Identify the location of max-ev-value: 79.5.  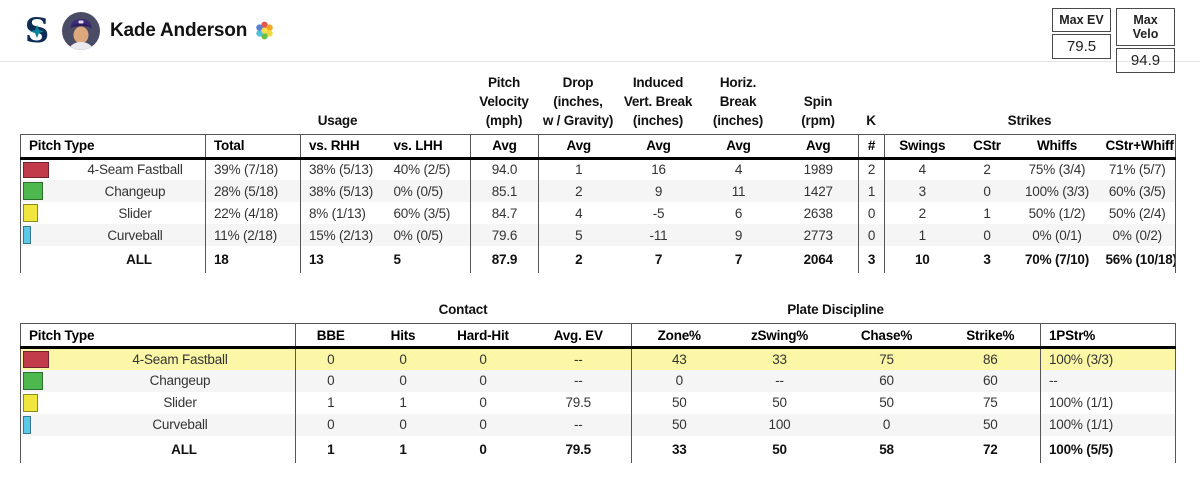
(1081, 46).